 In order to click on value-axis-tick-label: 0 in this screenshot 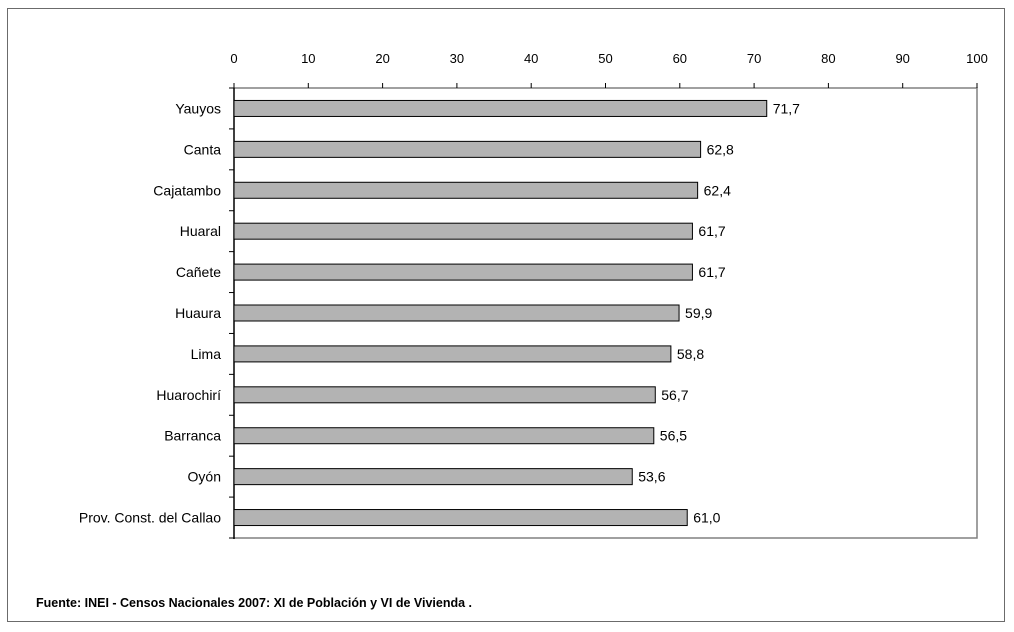, I will do `click(233, 58)`.